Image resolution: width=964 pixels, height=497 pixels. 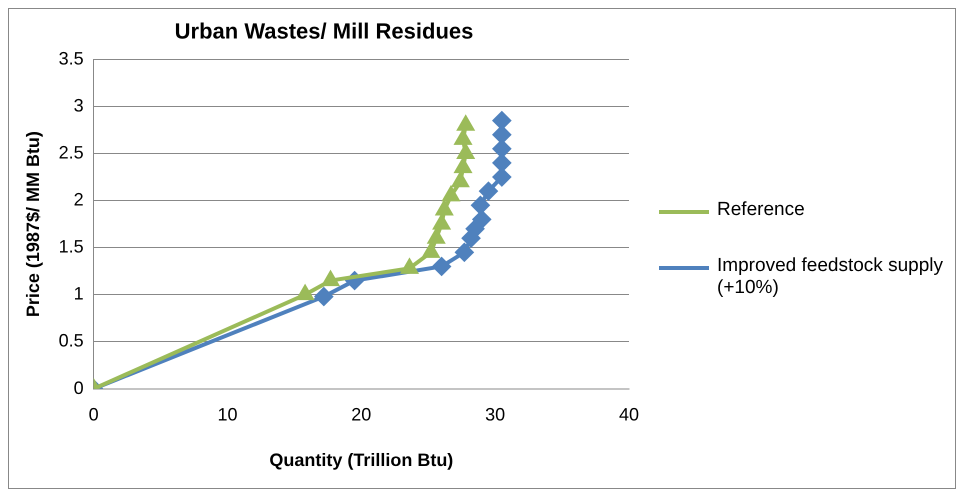 What do you see at coordinates (361, 460) in the screenshot?
I see `x-axis-title: Quantity (Trillion Btu)` at bounding box center [361, 460].